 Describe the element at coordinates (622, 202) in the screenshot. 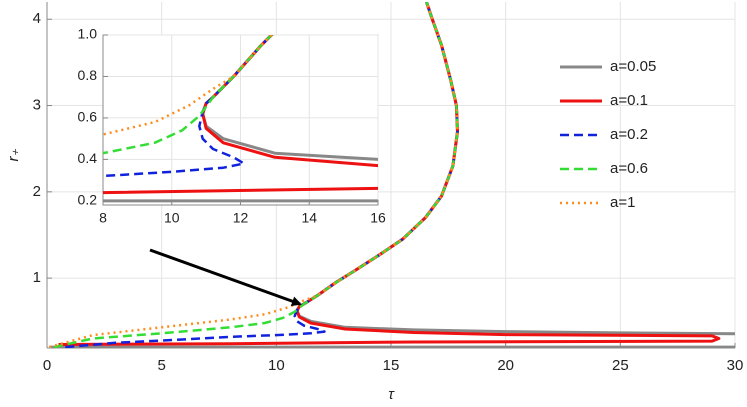

I see `legend-label: a=1` at that location.